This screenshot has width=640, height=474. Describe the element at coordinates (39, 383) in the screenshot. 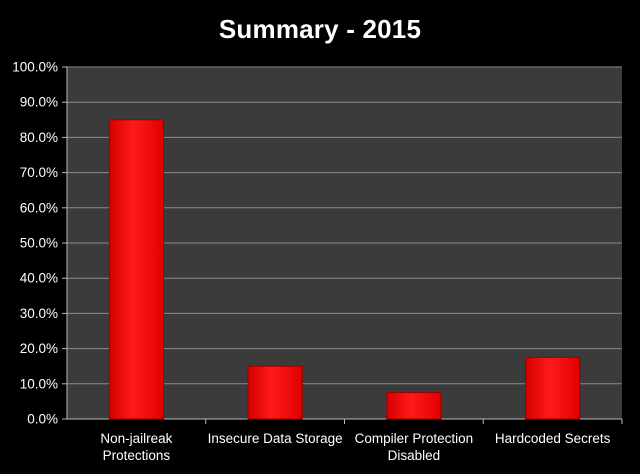

I see `y-tick-label: 10.0%` at that location.